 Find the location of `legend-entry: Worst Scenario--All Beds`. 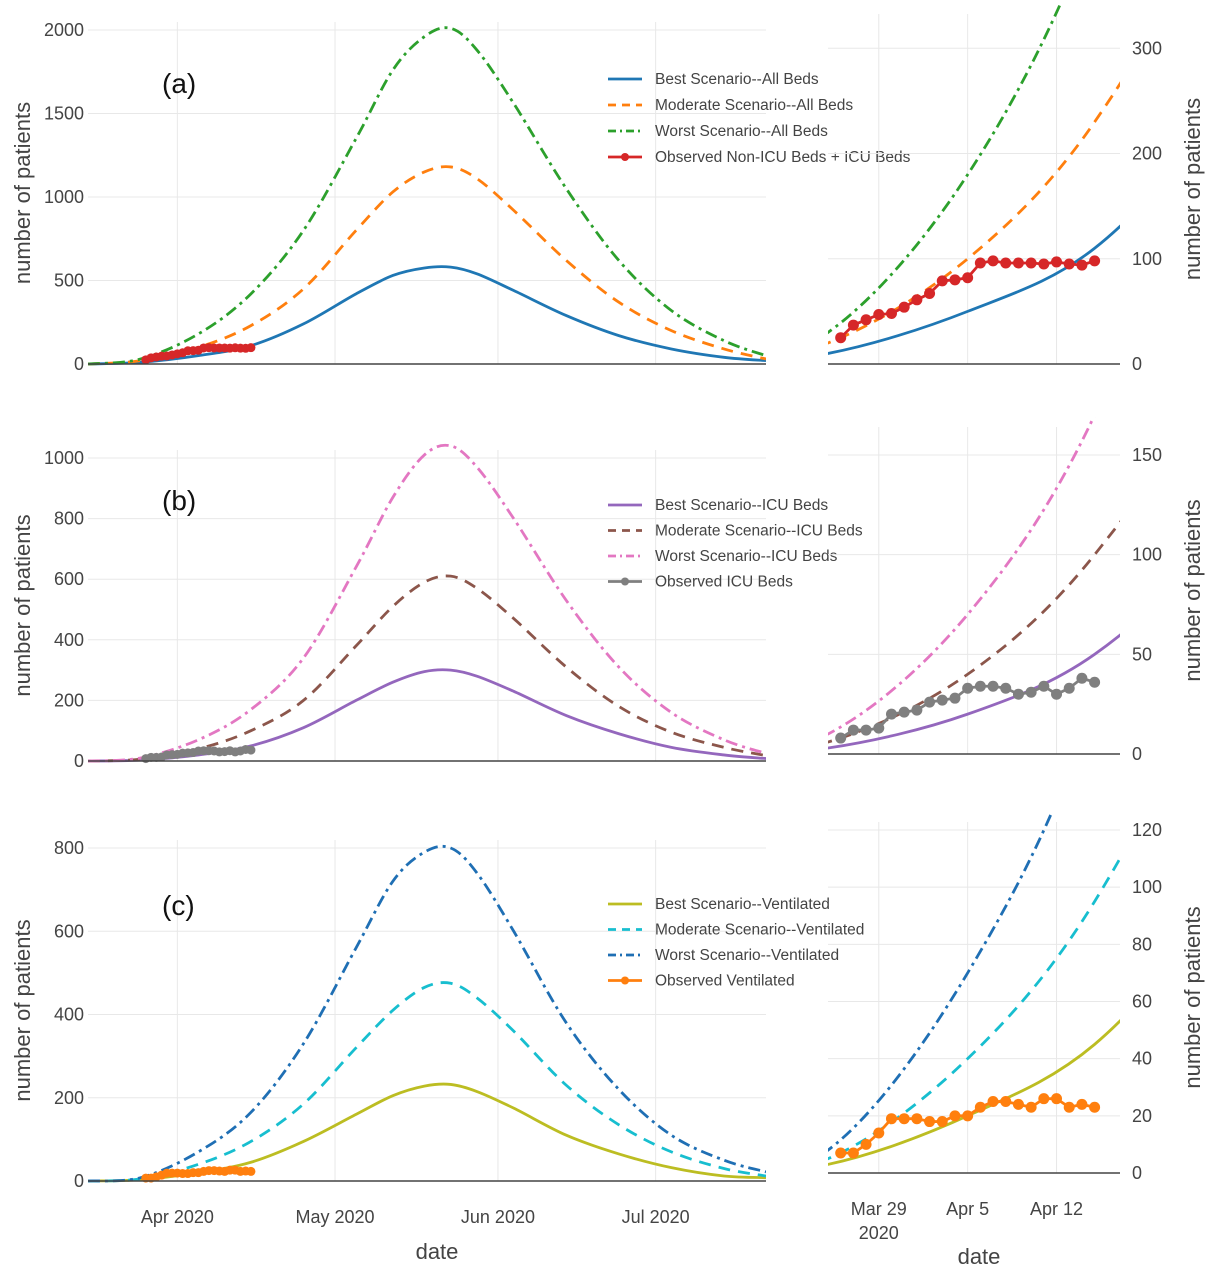

legend-entry: Worst Scenario--All Beds is located at coordinates (741, 131).